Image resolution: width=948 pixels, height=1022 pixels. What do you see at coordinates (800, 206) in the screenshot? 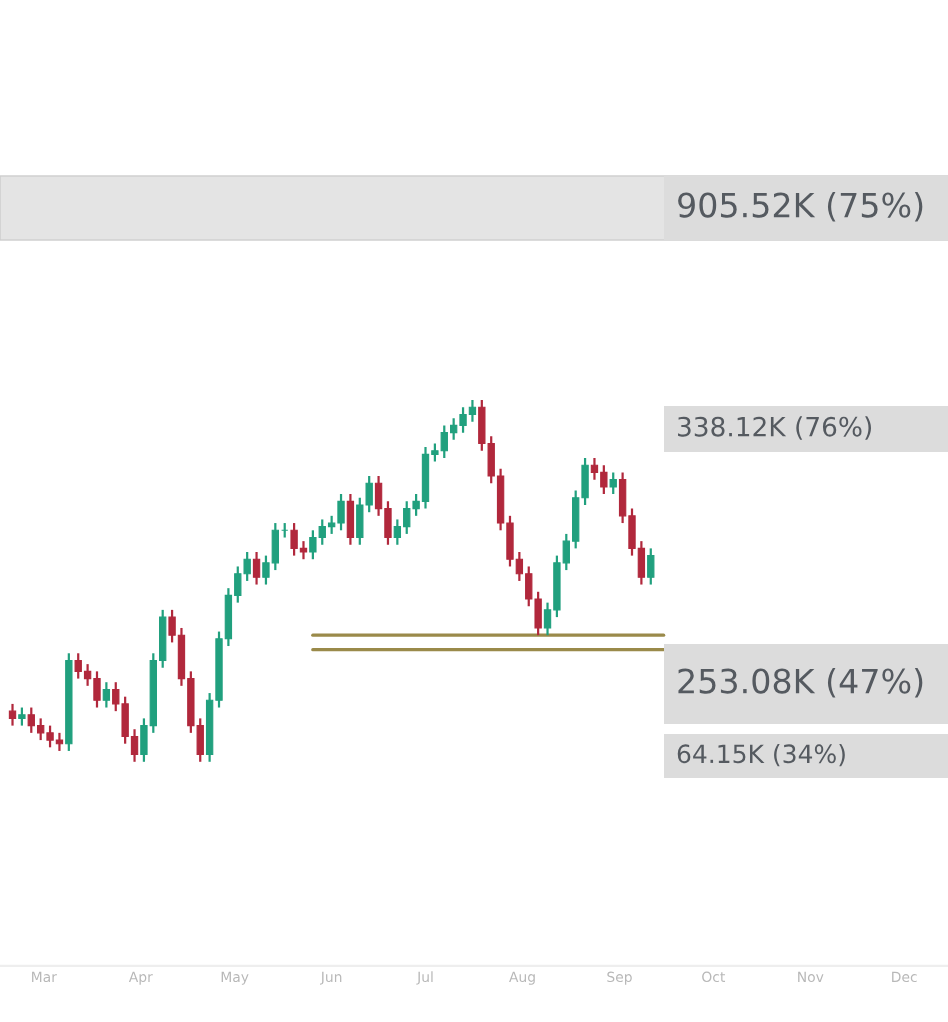
I see `text: 905.52K (75%)` at bounding box center [800, 206].